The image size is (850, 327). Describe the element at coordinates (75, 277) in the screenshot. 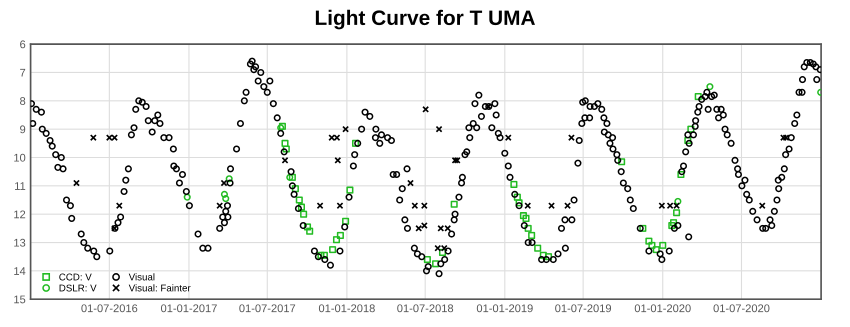

I see `legend-label: CCD: V` at that location.